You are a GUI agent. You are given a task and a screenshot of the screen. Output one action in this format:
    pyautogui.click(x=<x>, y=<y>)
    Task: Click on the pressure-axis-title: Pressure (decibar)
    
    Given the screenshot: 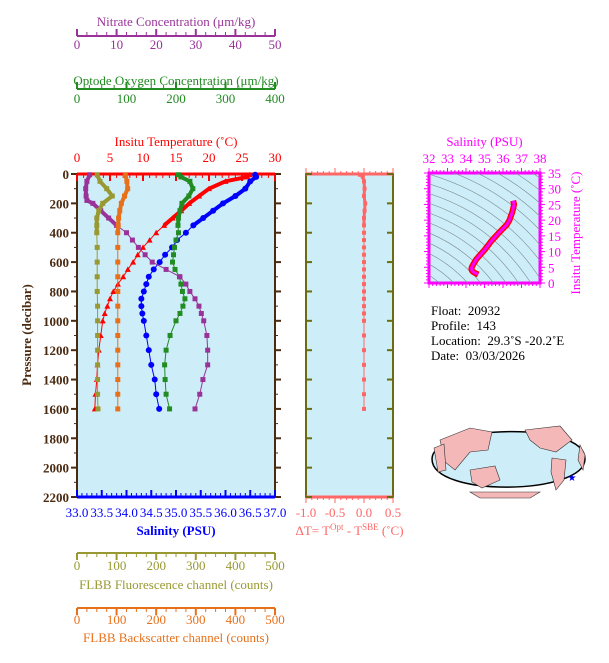 What is the action you would take?
    pyautogui.click(x=26, y=335)
    